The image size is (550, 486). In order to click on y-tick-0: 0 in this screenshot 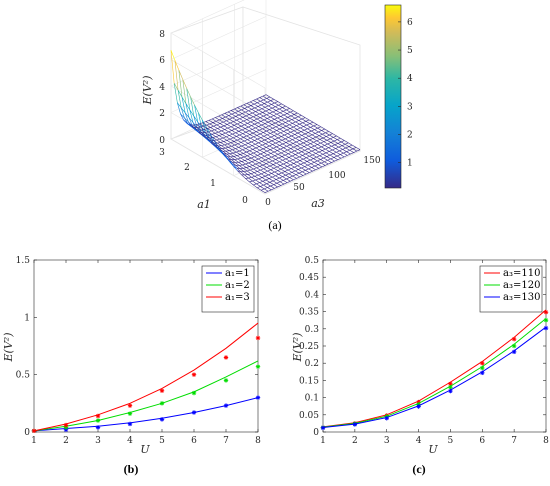, I will do `click(27, 433)`.